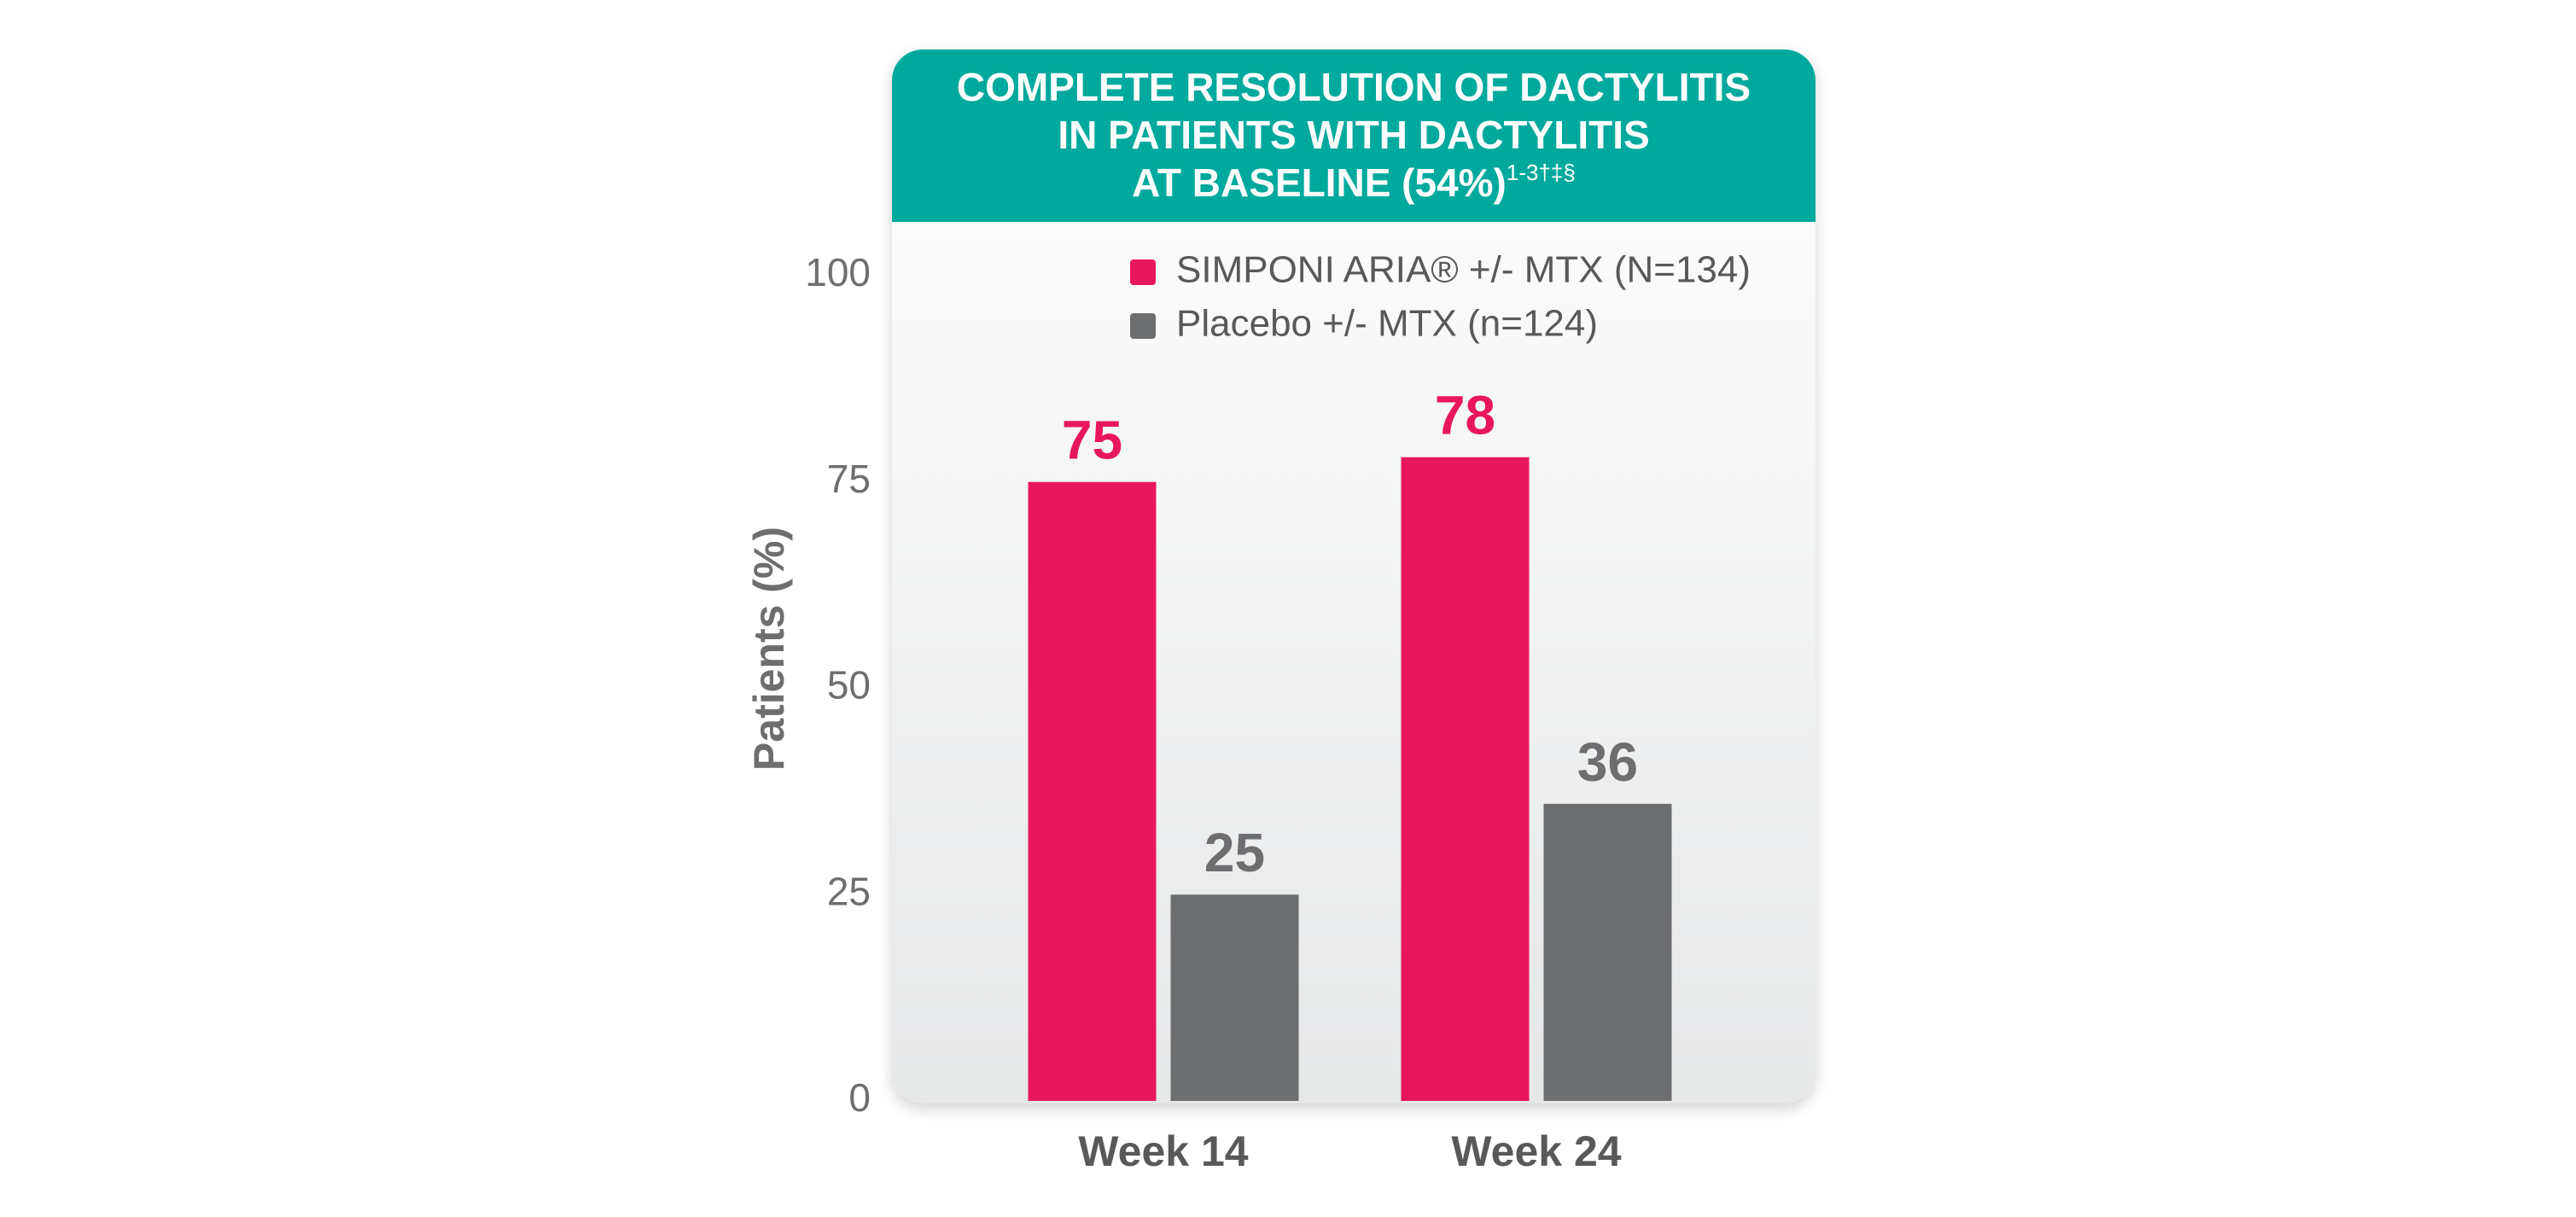 Image resolution: width=2576 pixels, height=1217 pixels. I want to click on title-line: IN PATIENTS WITH DACTYLITIS, so click(1353, 135).